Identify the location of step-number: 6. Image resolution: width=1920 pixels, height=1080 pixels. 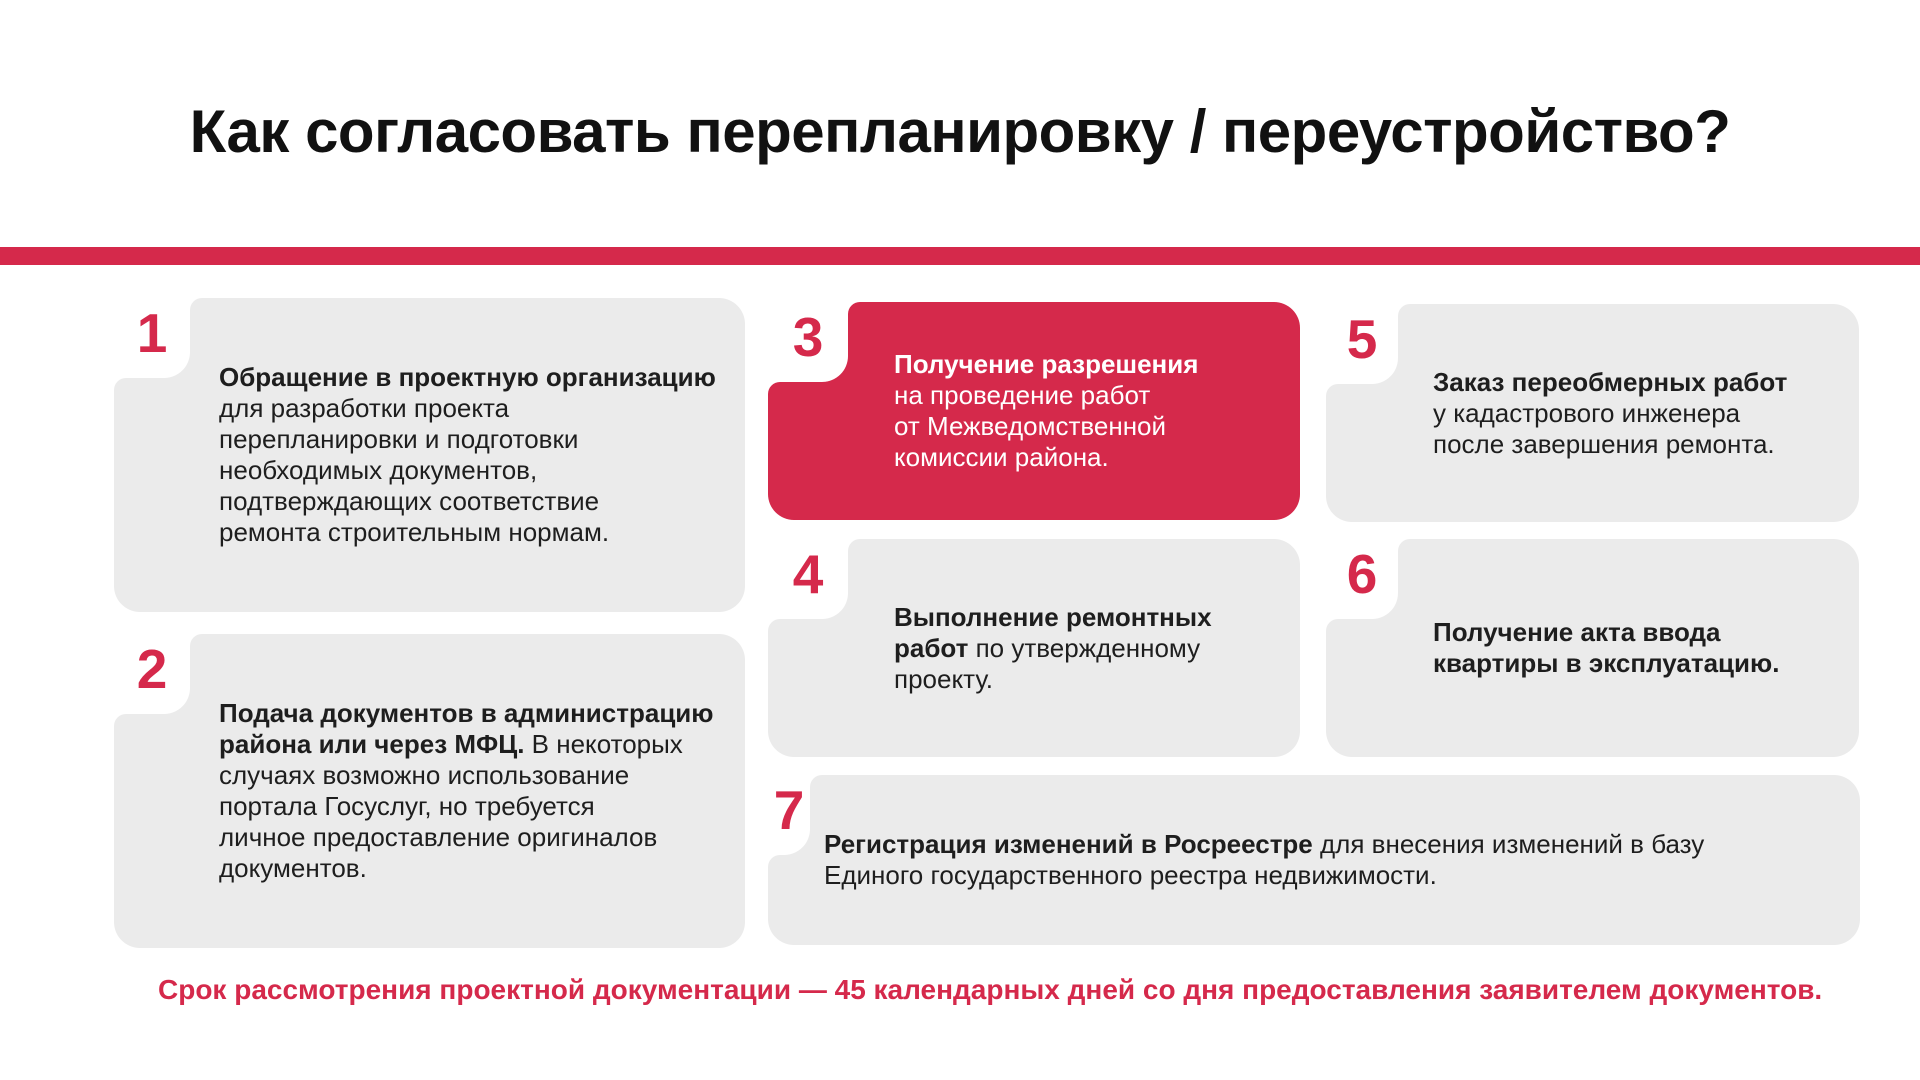
(1362, 574).